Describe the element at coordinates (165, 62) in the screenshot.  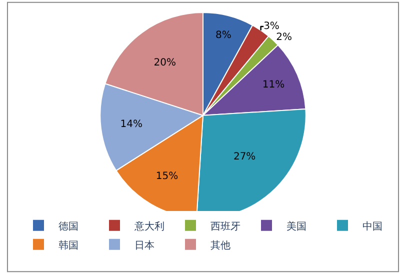
I see `data-label: 20%` at that location.